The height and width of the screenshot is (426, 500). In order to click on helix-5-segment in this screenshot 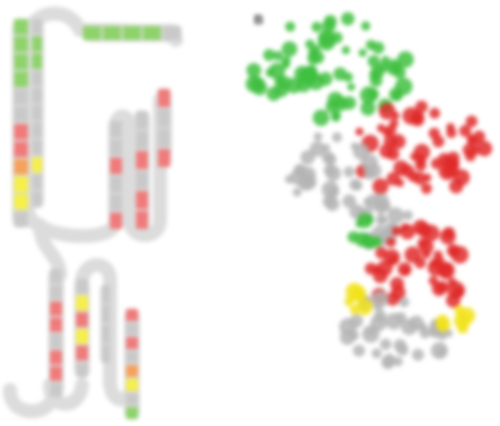, I will do `click(164, 158)`.